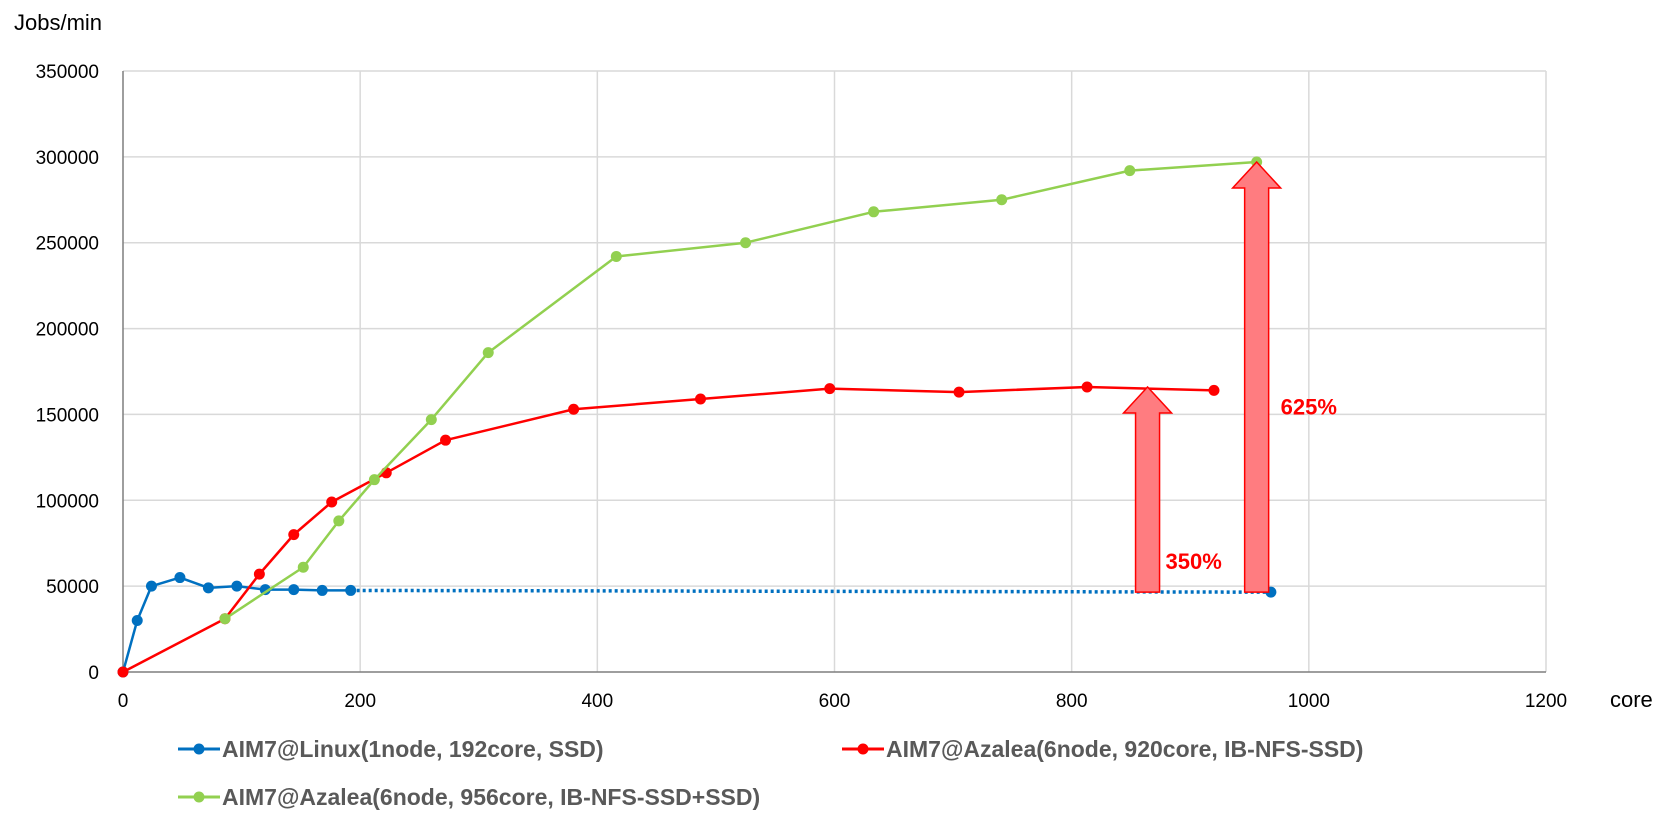 This screenshot has width=1671, height=833. What do you see at coordinates (1546, 701) in the screenshot?
I see `x-tick-label: 1200` at bounding box center [1546, 701].